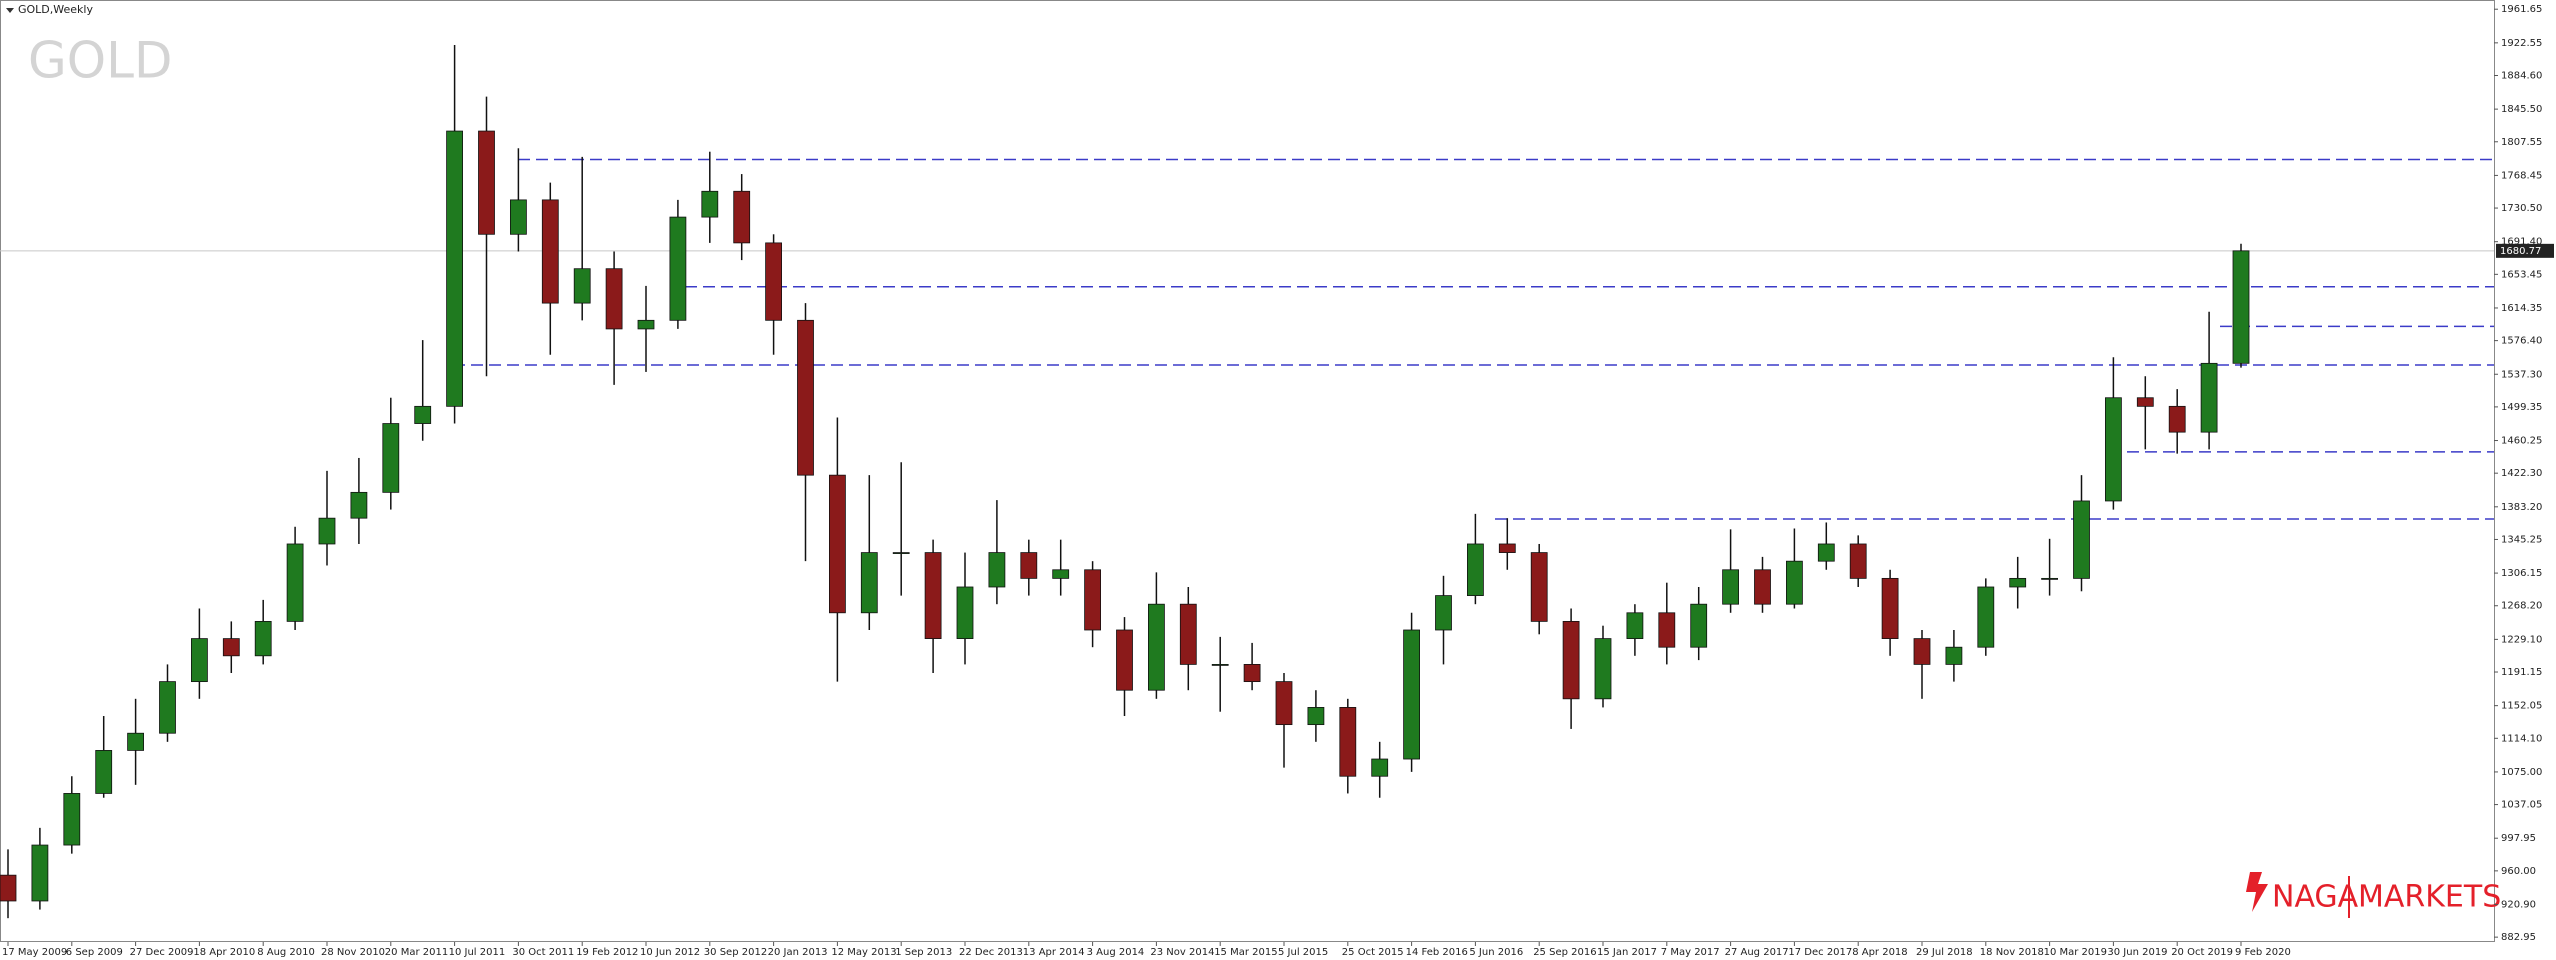 This screenshot has width=2556, height=960. What do you see at coordinates (2521, 706) in the screenshot?
I see `y-tick-label: 1152.05` at bounding box center [2521, 706].